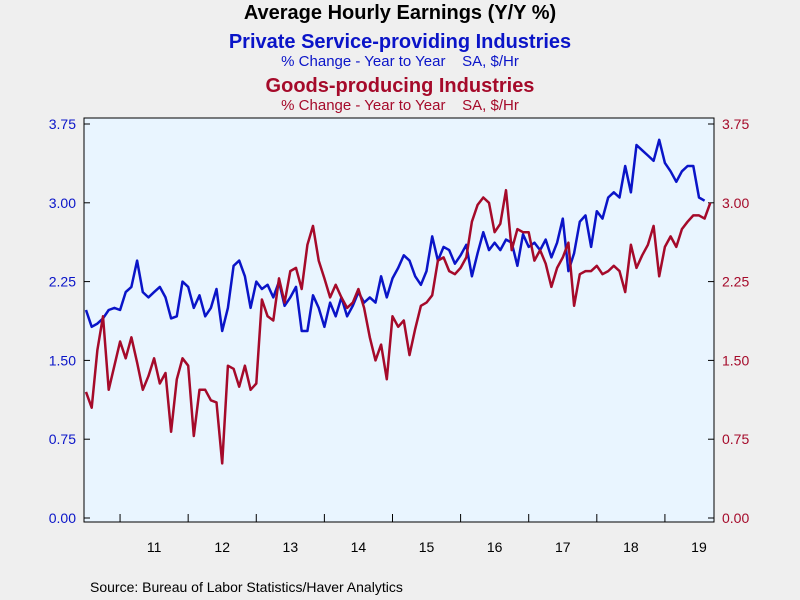  Describe the element at coordinates (400, 86) in the screenshot. I see `series-2-name: Goods-producing Industries` at that location.